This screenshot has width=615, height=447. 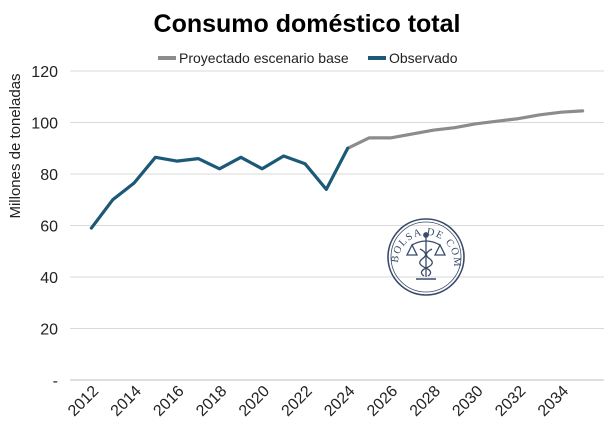 What do you see at coordinates (339, 401) in the screenshot?
I see `x-tick-label: 2024` at bounding box center [339, 401].